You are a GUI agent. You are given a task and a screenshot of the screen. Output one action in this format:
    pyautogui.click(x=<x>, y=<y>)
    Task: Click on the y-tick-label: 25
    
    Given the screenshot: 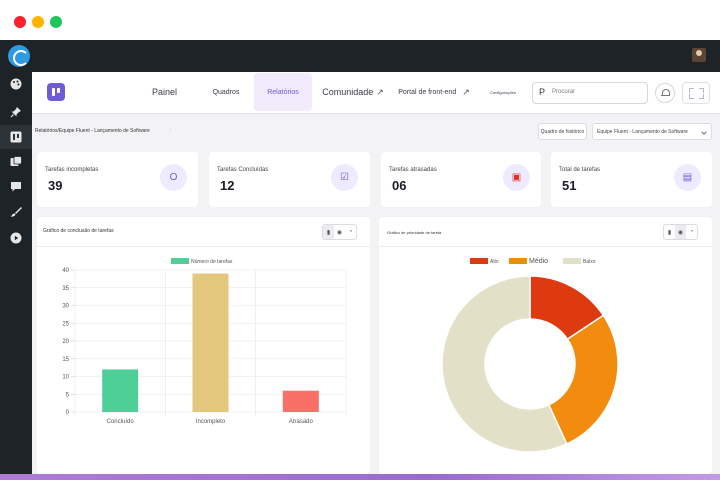 What is the action you would take?
    pyautogui.click(x=65, y=324)
    